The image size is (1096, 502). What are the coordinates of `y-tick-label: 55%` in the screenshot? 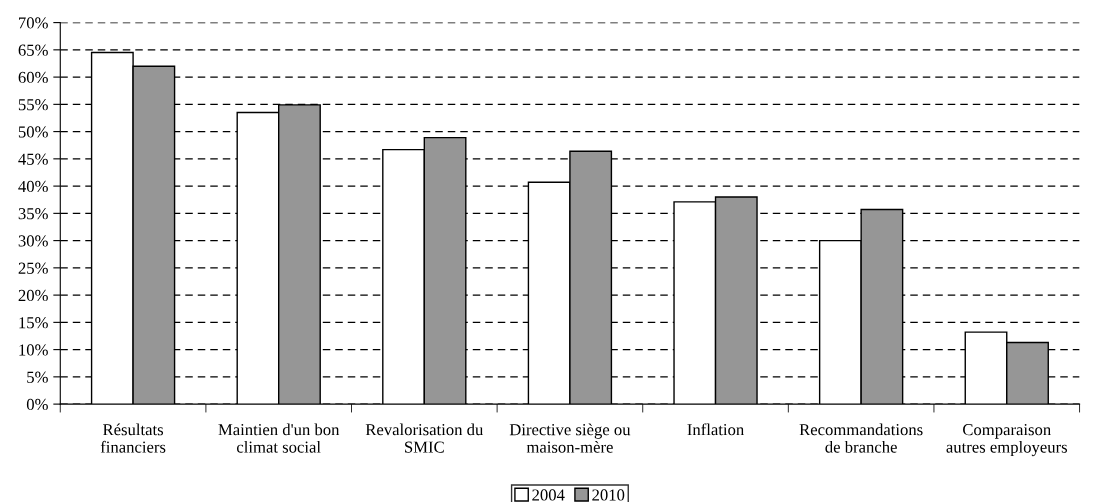 It's located at (33, 105).